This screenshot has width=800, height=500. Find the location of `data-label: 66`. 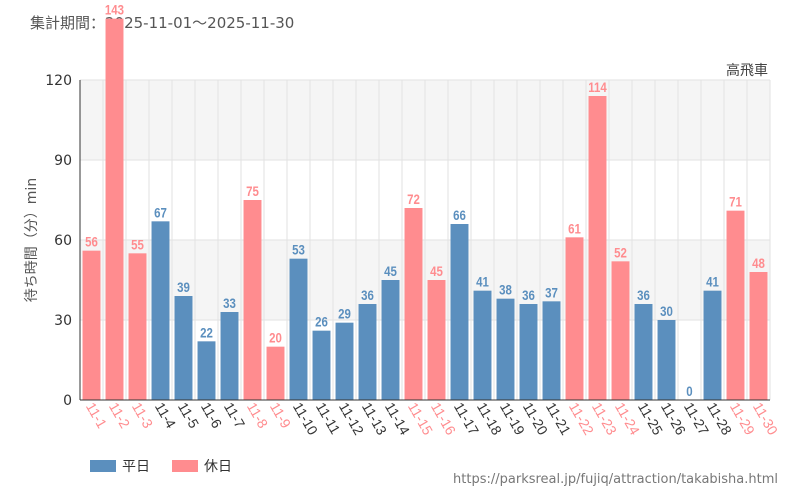

data-label: 66 is located at coordinates (459, 215).